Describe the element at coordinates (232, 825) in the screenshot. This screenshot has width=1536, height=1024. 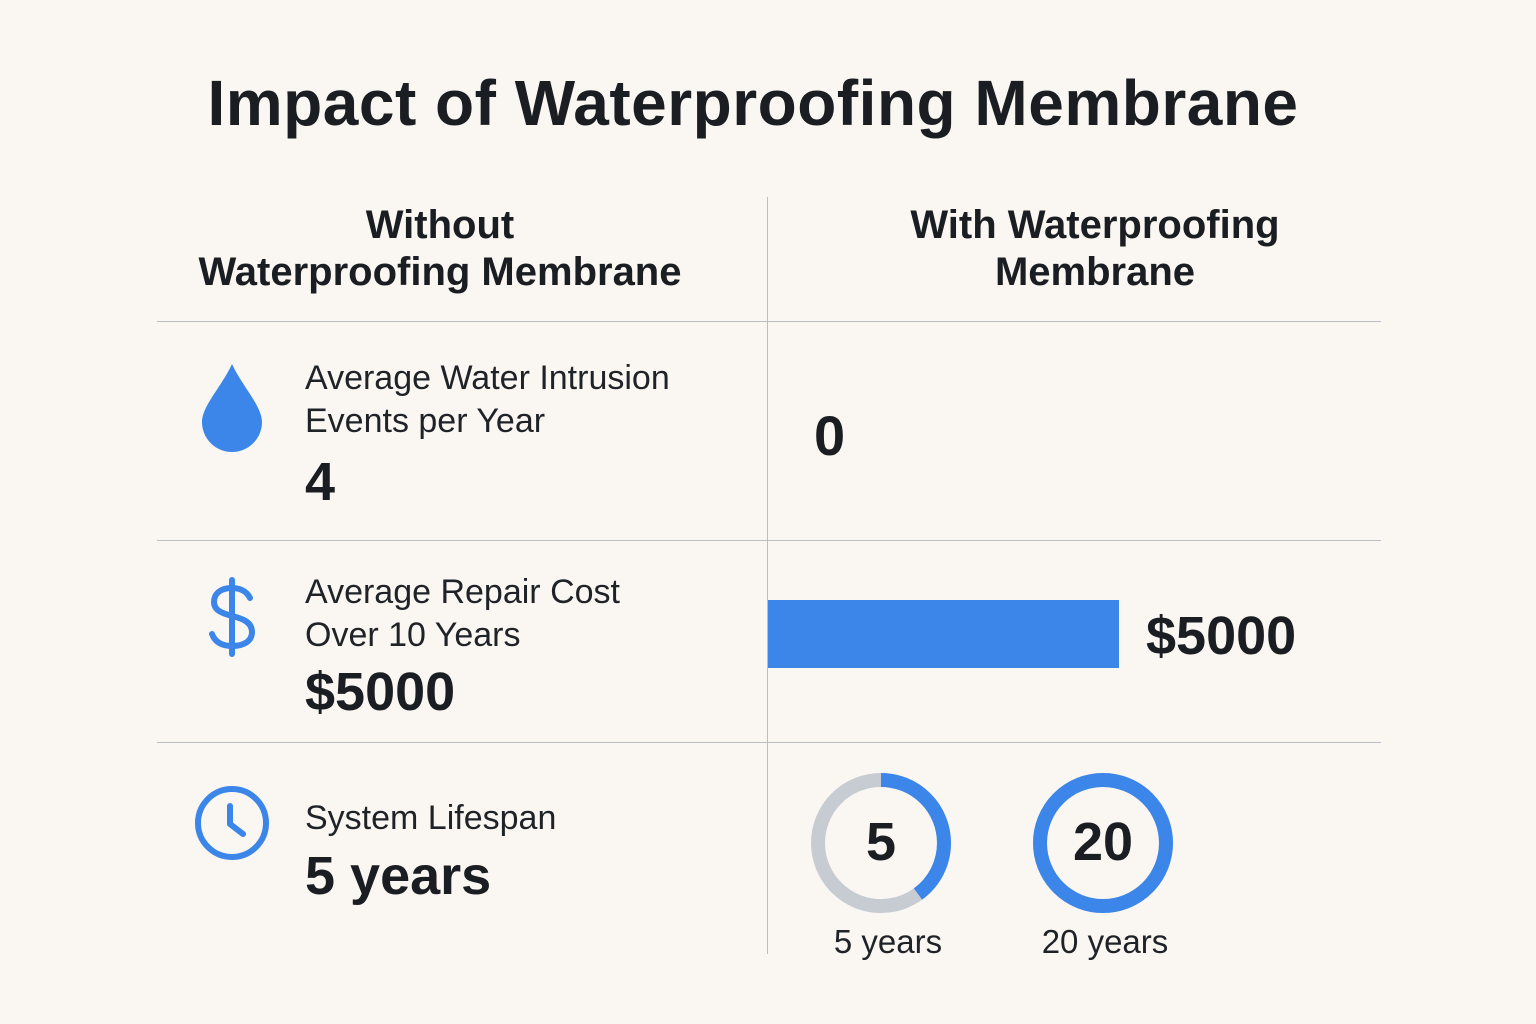
I see `clock-icon` at that location.